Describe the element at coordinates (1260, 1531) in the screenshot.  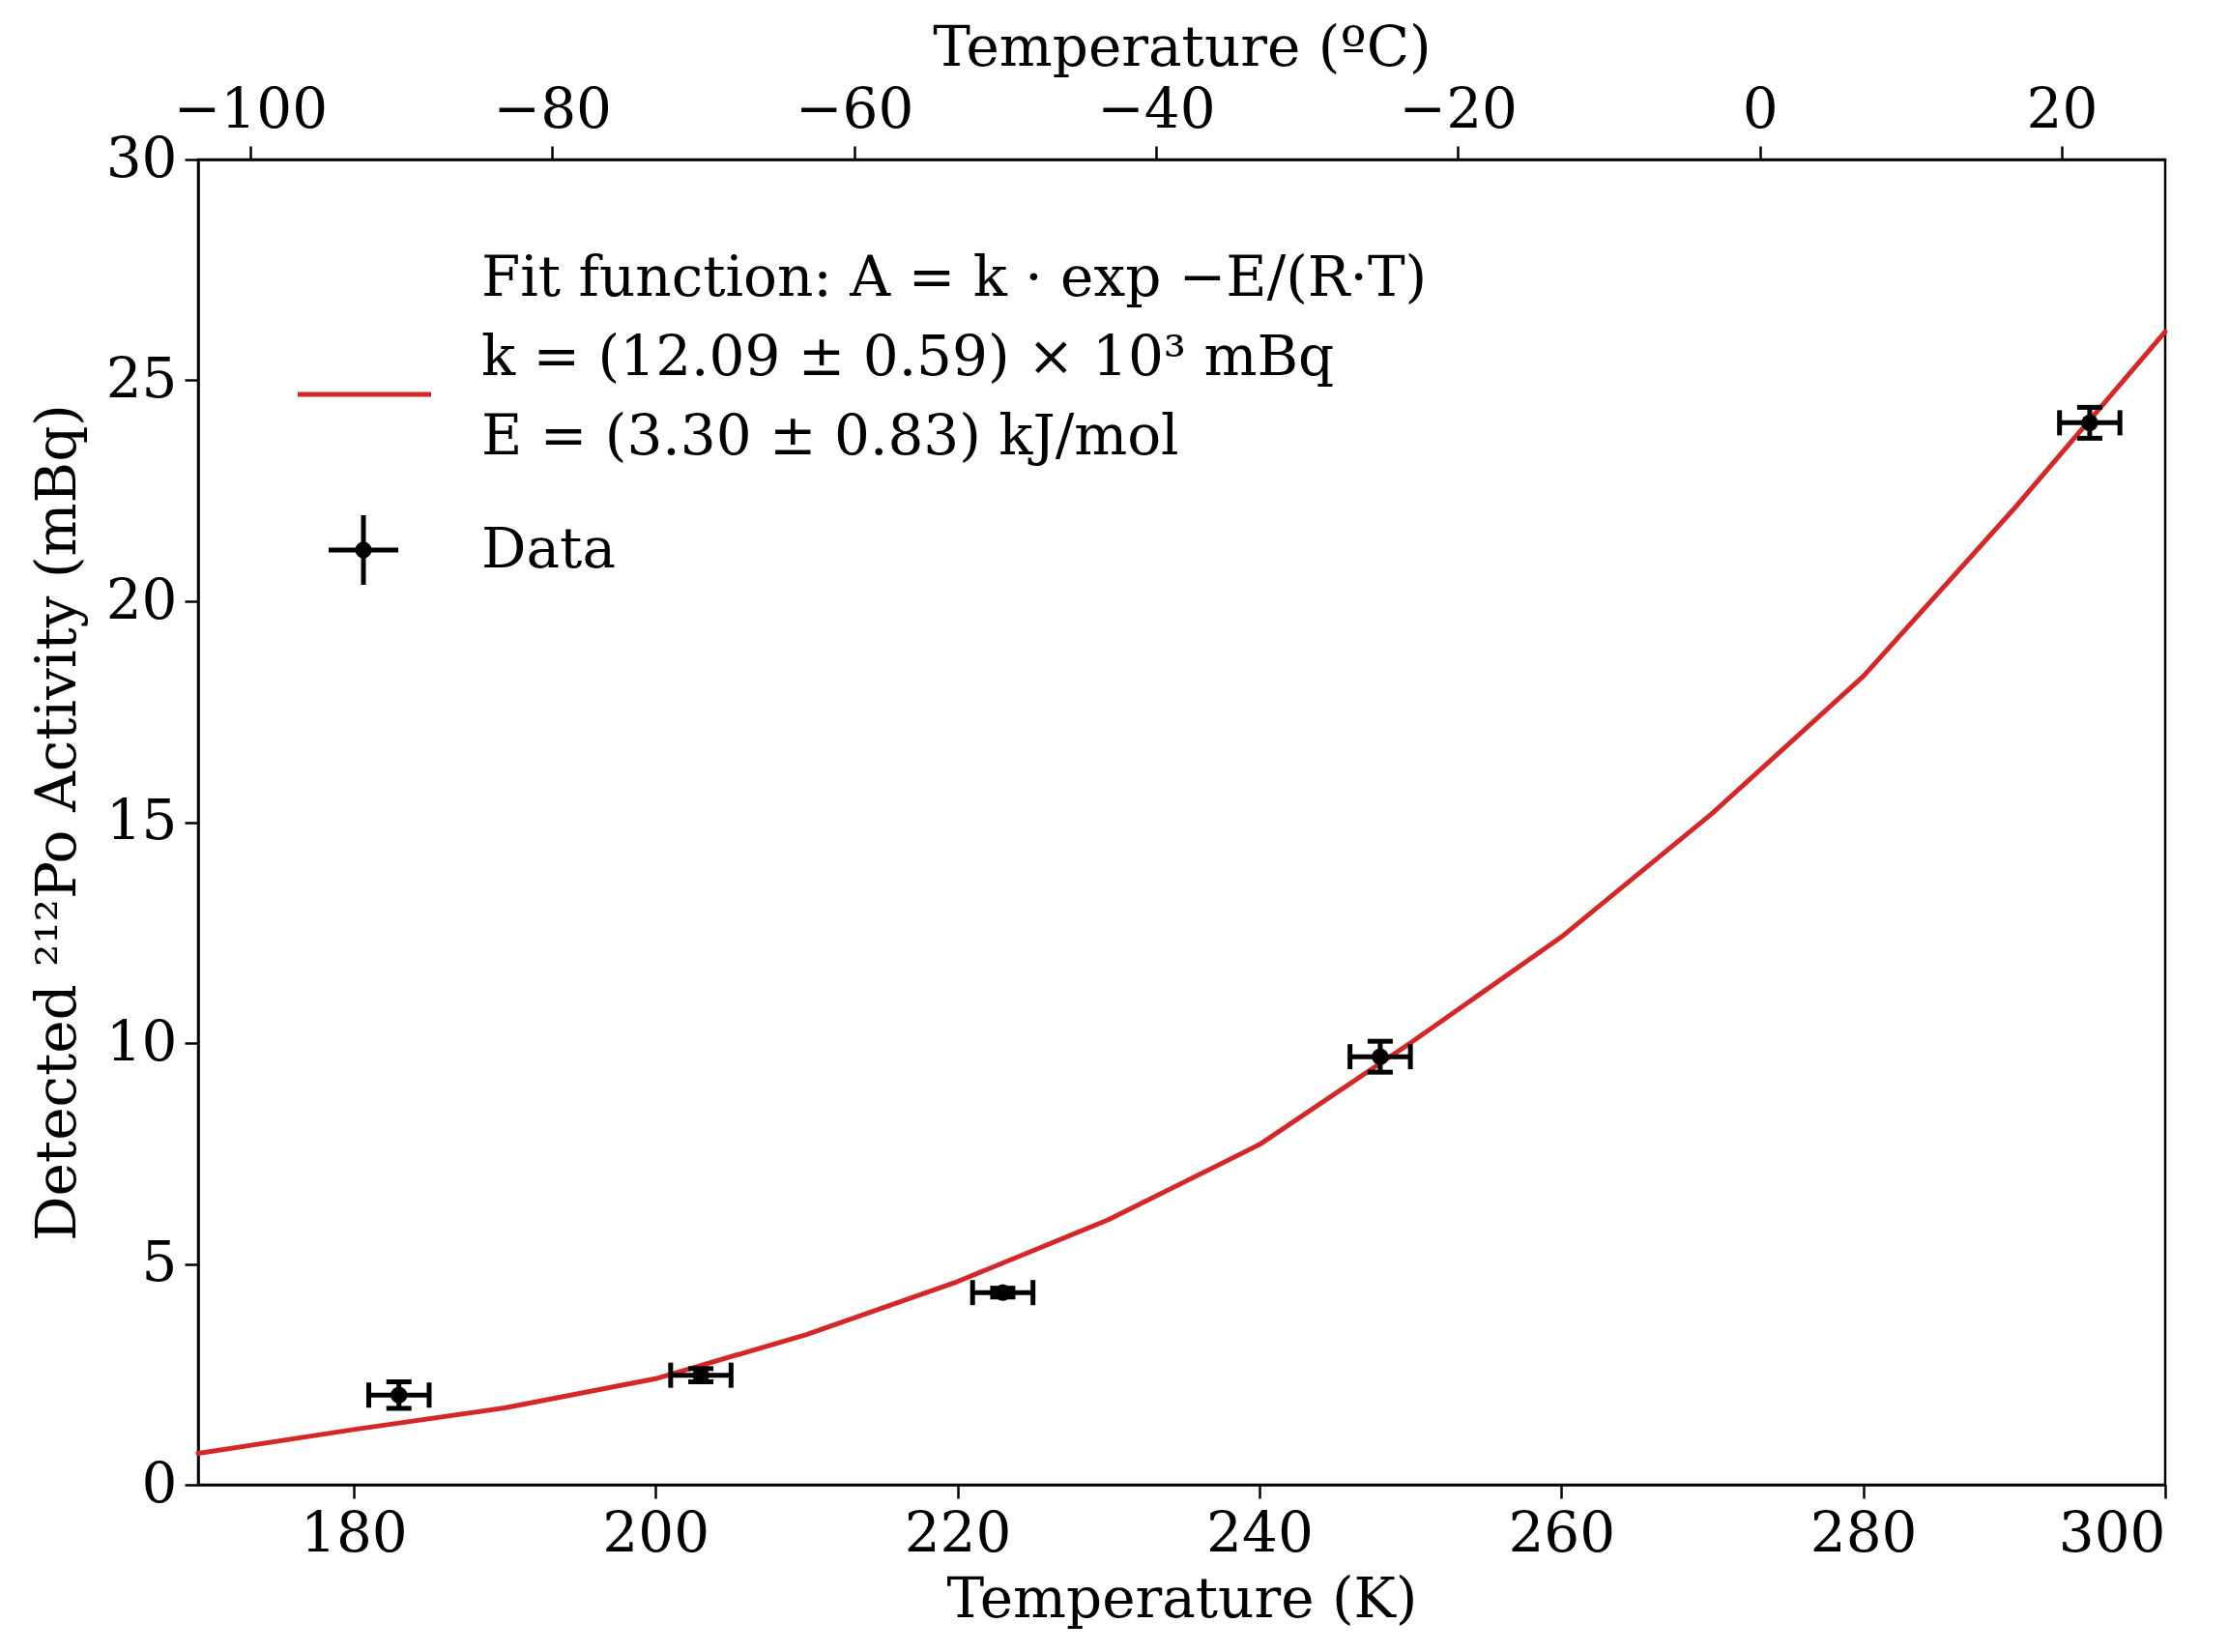
I see `x-tick-label: 240` at that location.